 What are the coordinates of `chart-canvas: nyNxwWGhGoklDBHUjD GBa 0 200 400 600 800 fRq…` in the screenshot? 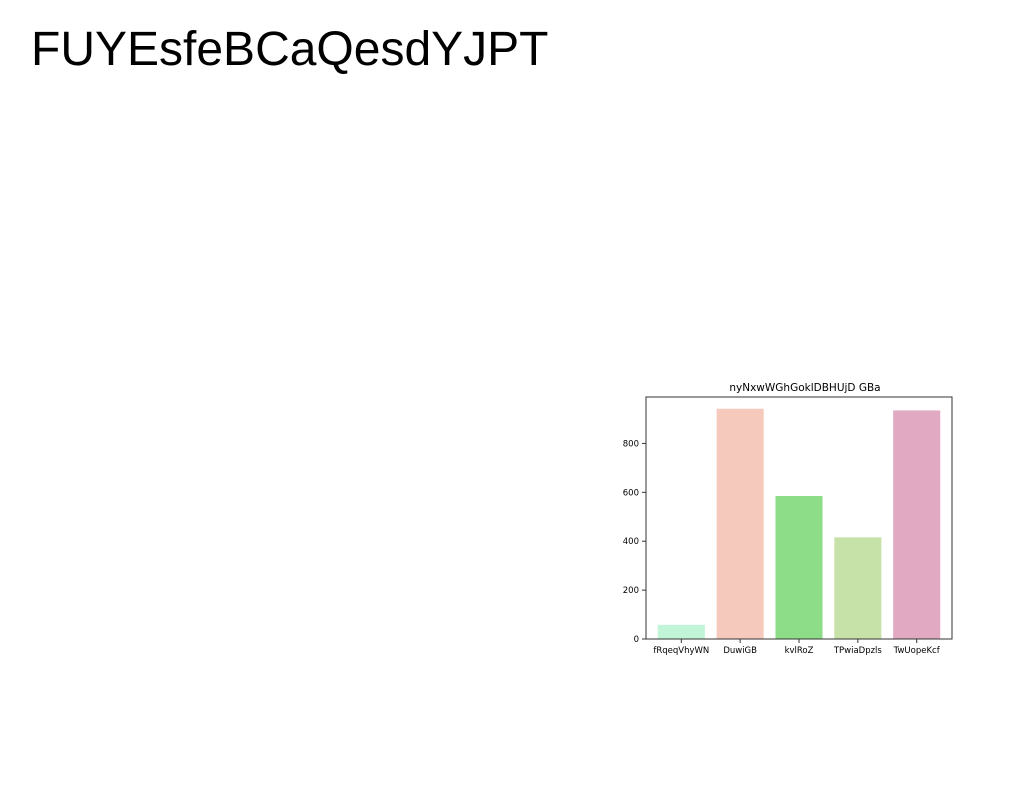 It's located at (788, 519).